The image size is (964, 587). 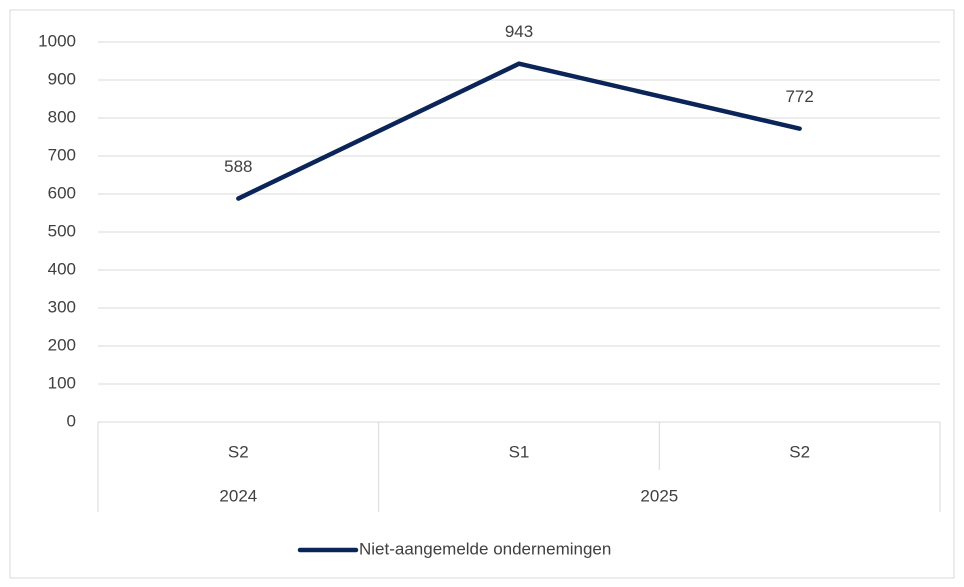 What do you see at coordinates (519, 31) in the screenshot?
I see `data-label: 943` at bounding box center [519, 31].